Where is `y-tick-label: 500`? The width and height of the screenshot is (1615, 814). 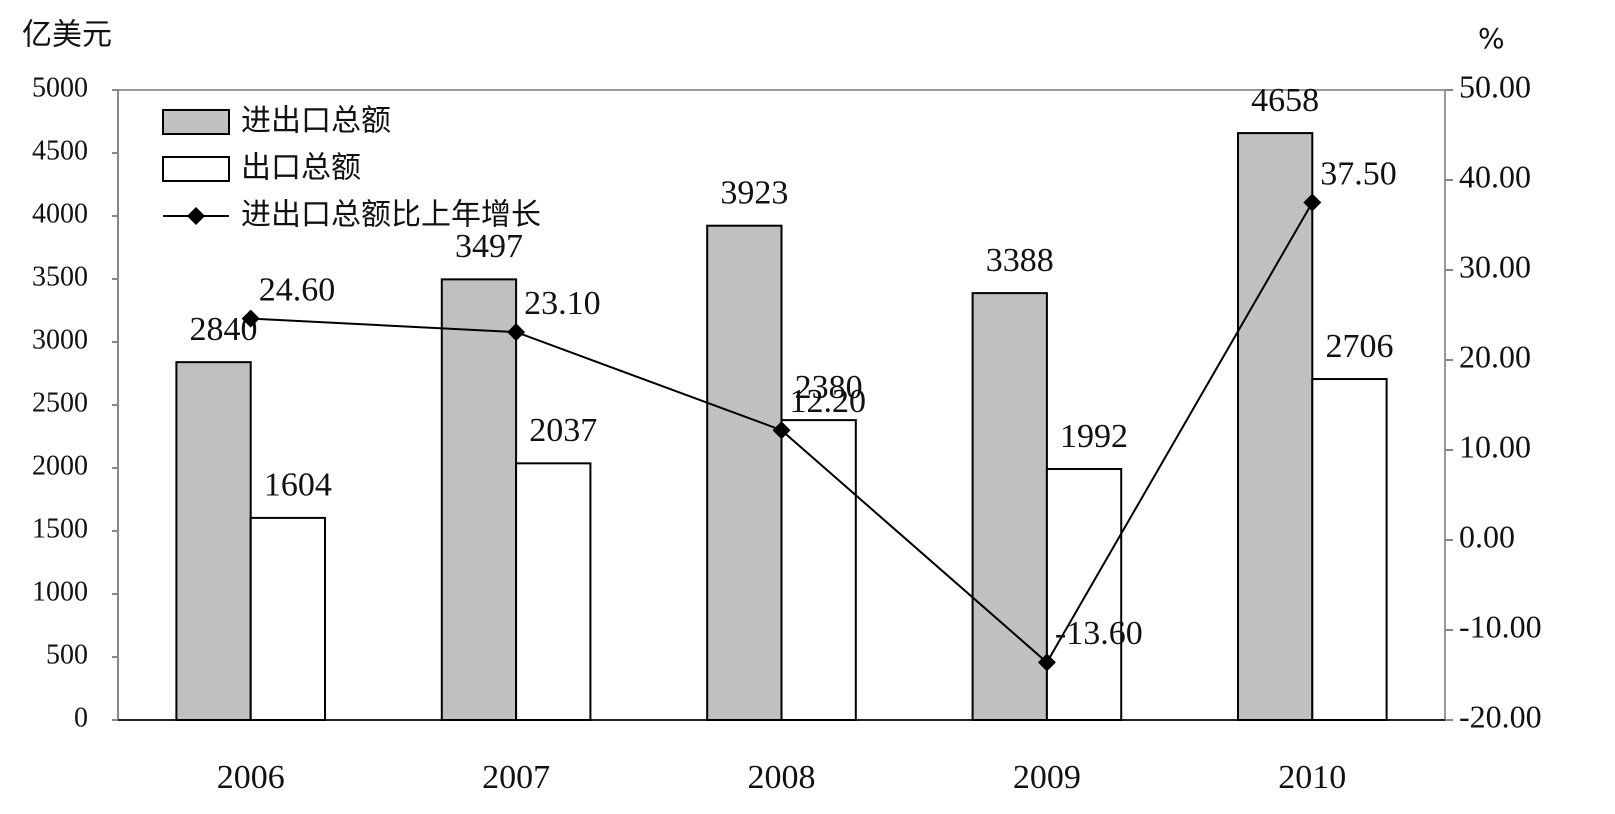 y-tick-label: 500 is located at coordinates (67, 654).